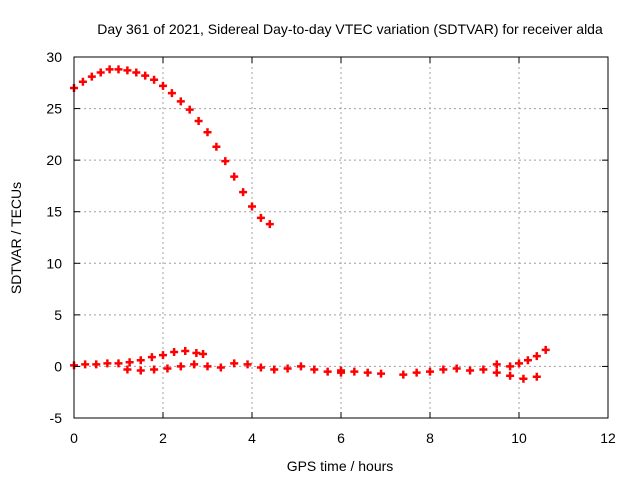 The image size is (640, 480). What do you see at coordinates (74, 438) in the screenshot?
I see `x-tick-label: 0` at bounding box center [74, 438].